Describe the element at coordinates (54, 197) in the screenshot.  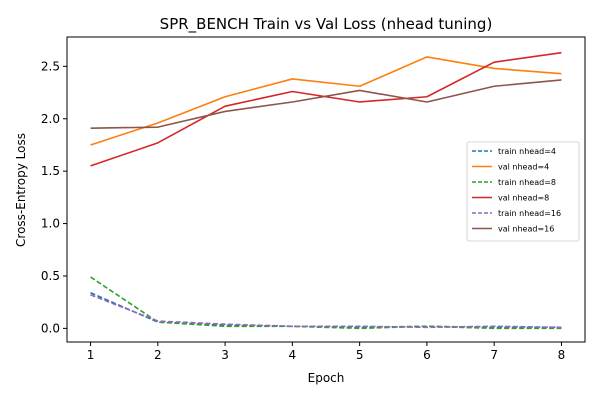
I see `y-axis-ticks: 0.0 0.5 1.0 1.5 2.0 2.5` at that location.